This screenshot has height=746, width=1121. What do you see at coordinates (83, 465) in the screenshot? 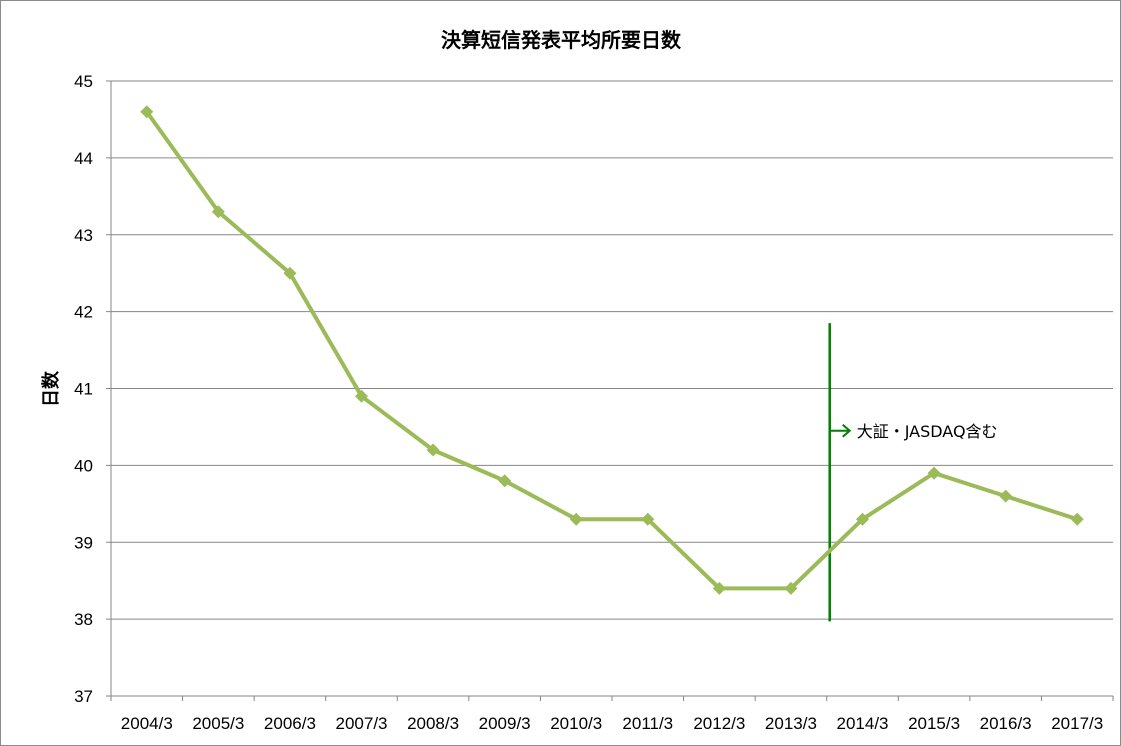
I see `y-tick-label: 40` at bounding box center [83, 465].